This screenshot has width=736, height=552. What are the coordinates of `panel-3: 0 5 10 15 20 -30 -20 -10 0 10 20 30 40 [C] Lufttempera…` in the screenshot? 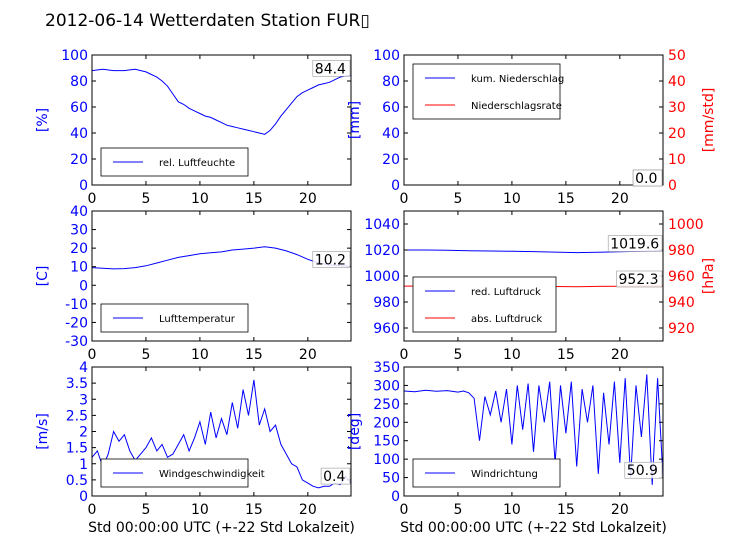 It's located at (193, 283).